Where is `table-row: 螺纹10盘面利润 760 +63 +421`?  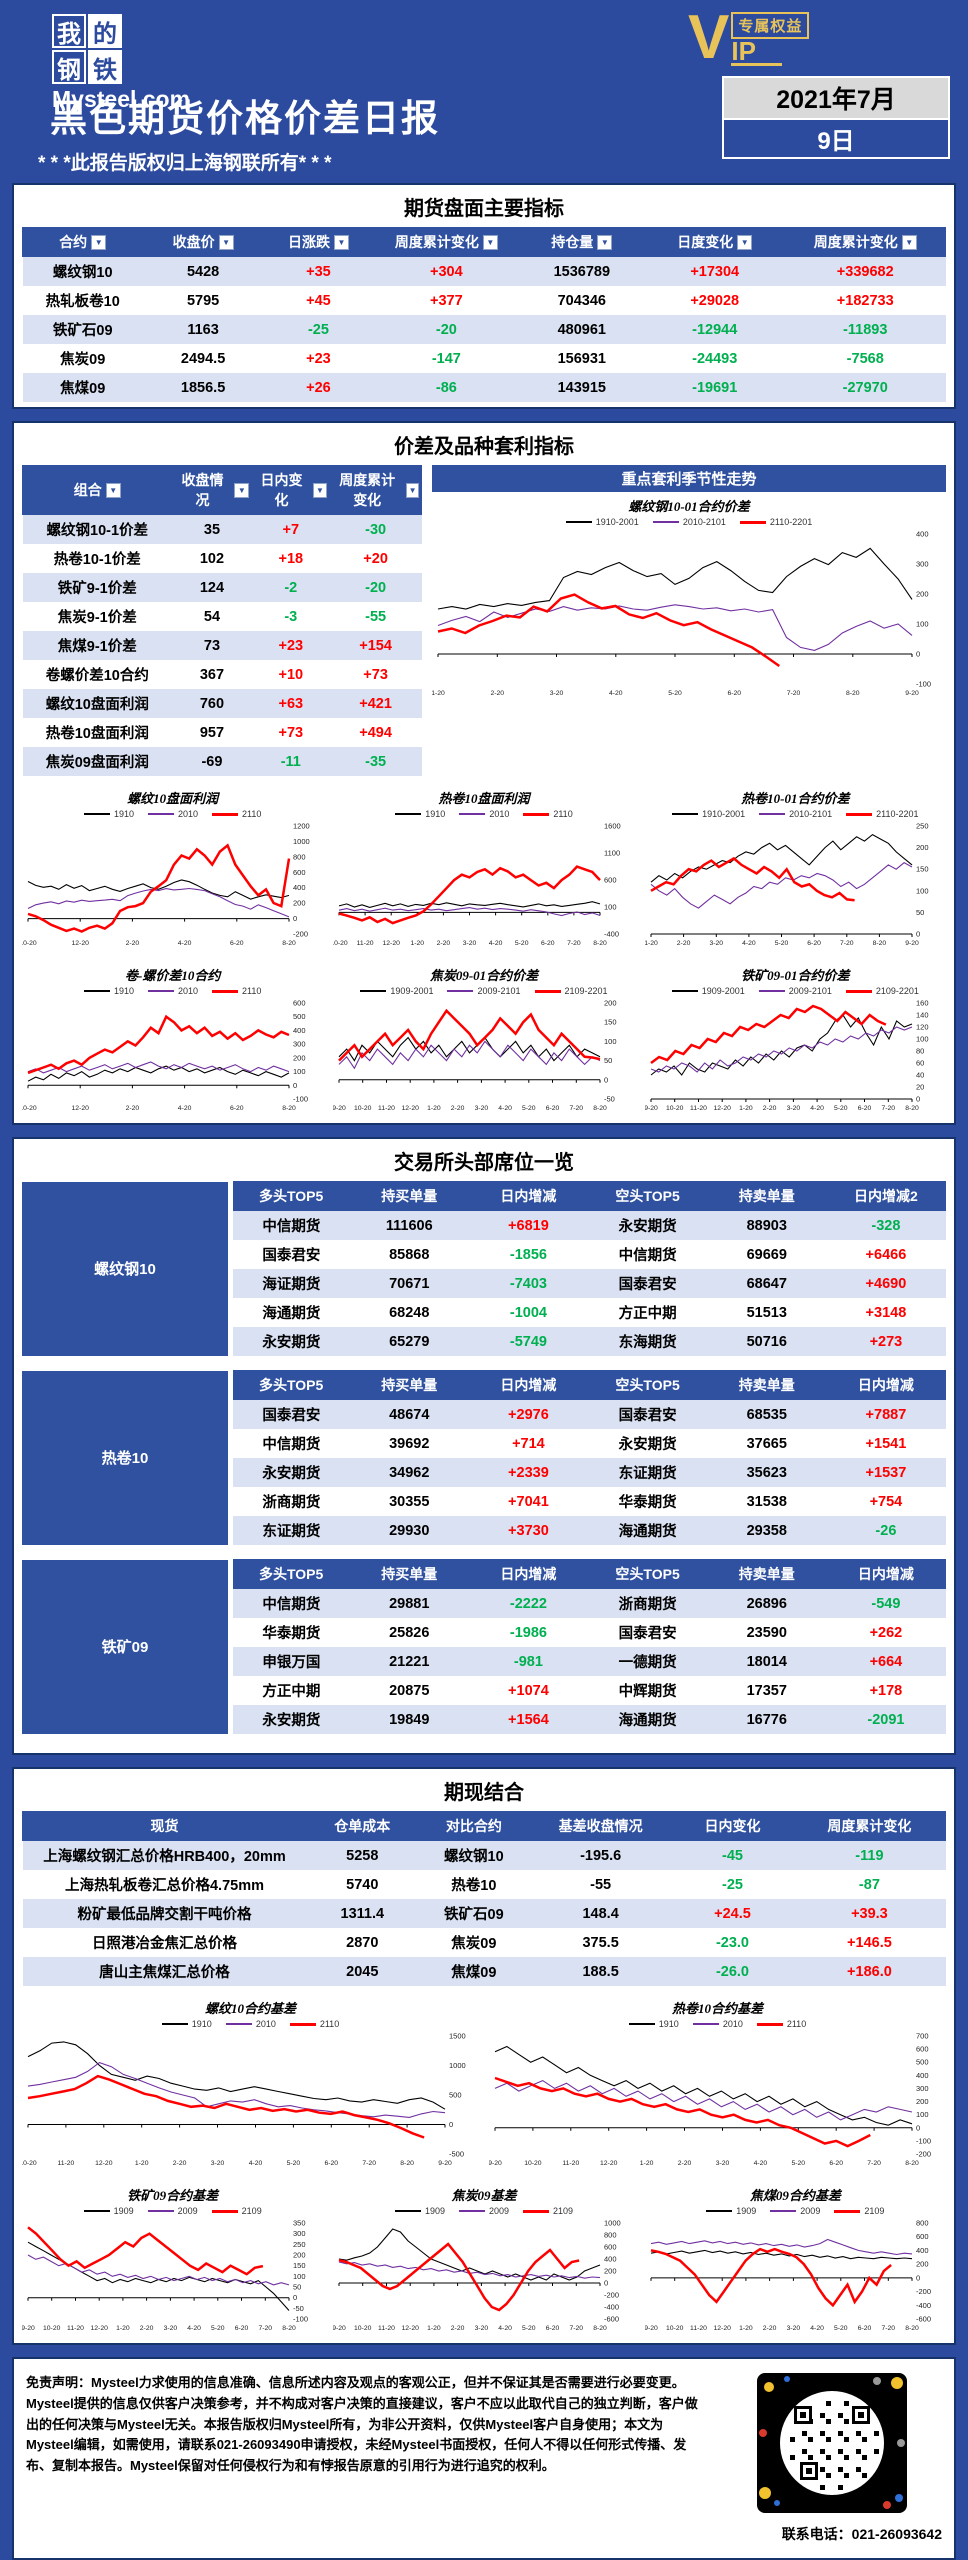
table-row: 螺纹10盘面利润 760 +63 +421 is located at coordinates (222, 703).